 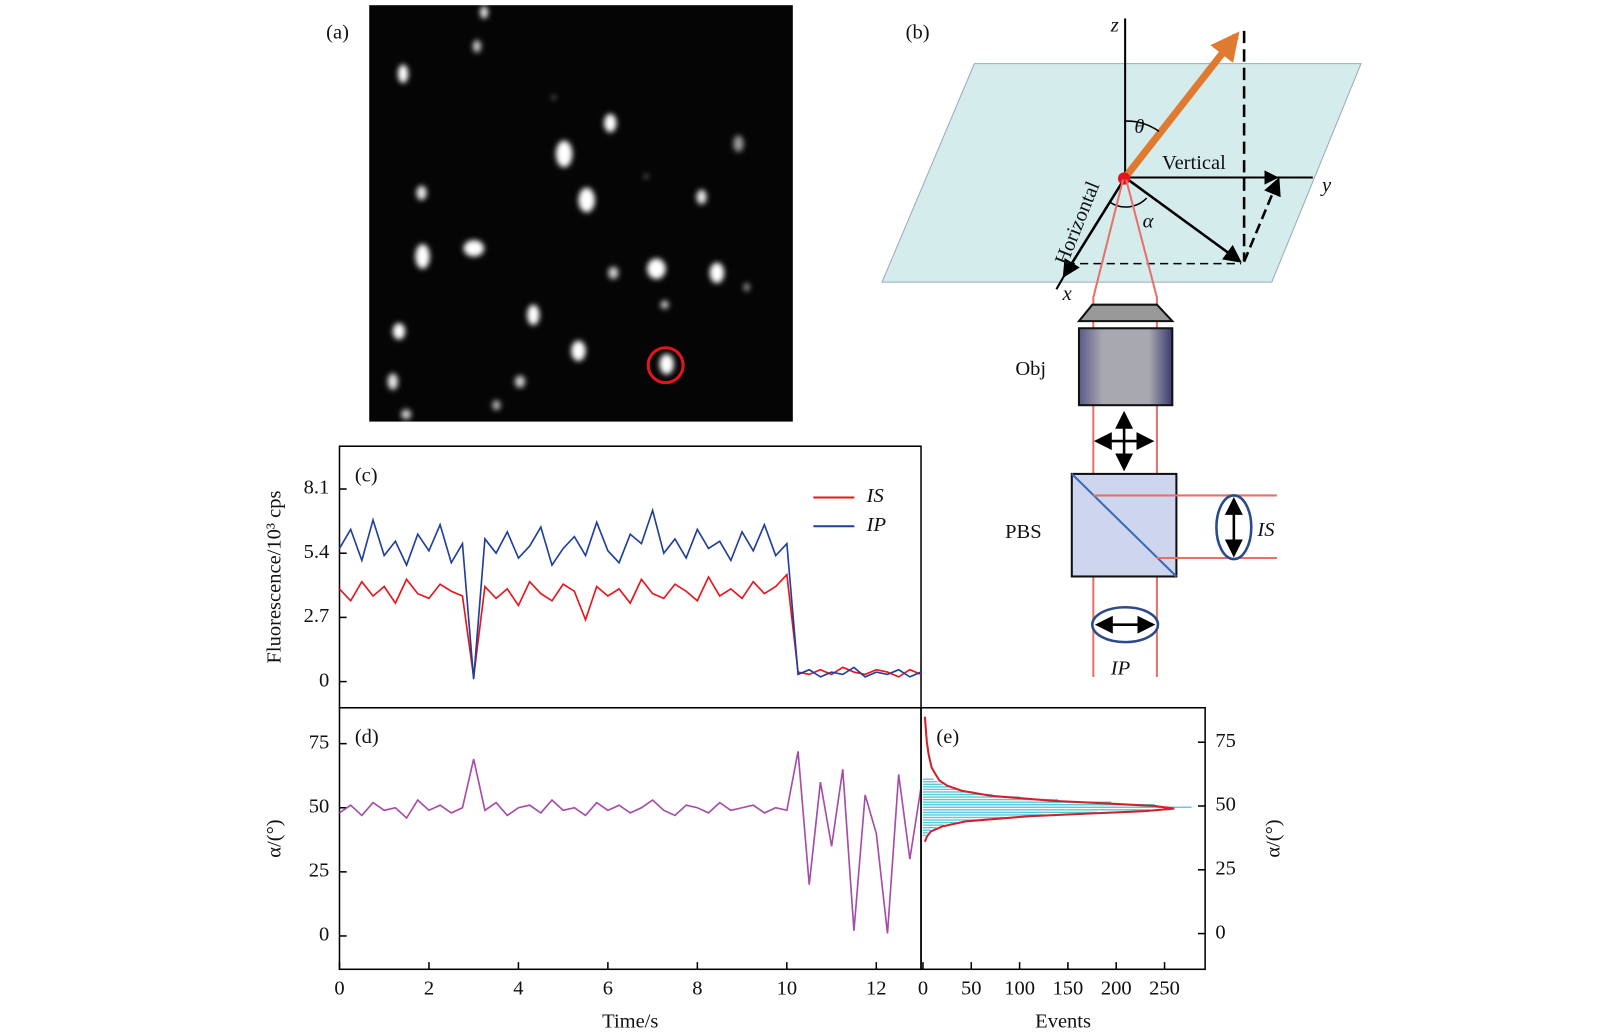 What do you see at coordinates (1120, 669) in the screenshot?
I see `output-label: IP` at bounding box center [1120, 669].